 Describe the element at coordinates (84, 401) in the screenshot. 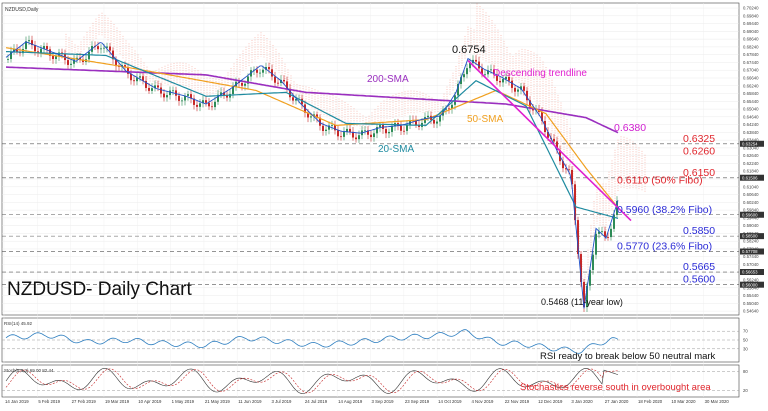

I see `time-tick: 27 Feb 2019` at that location.